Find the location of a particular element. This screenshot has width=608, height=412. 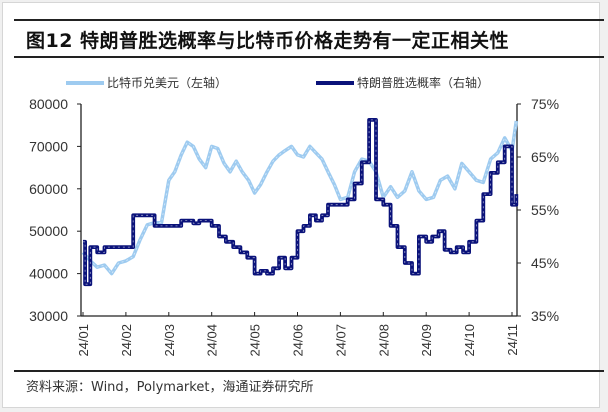

bottom-rule is located at coordinates (309, 371).